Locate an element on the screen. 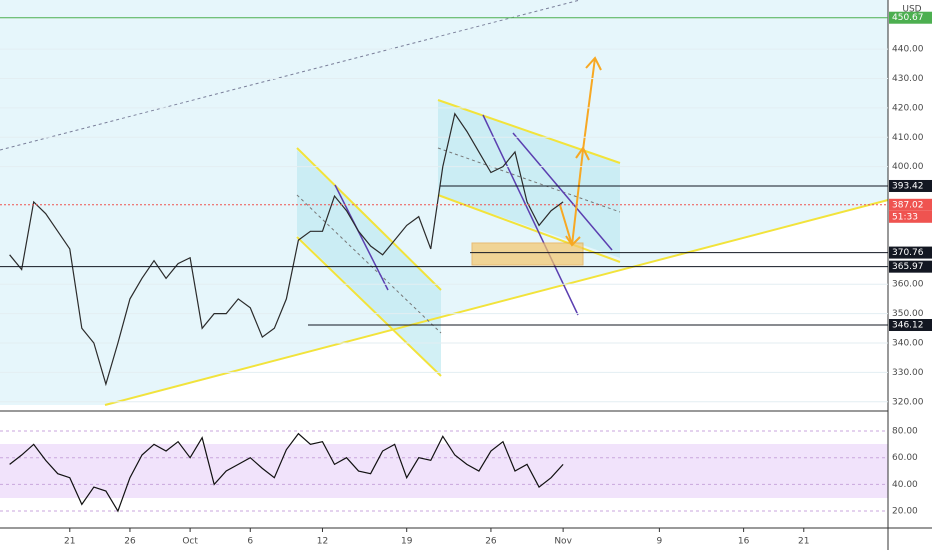 Image resolution: width=932 pixels, height=550 pixels. y-tick-label: 350.00 is located at coordinates (908, 314).